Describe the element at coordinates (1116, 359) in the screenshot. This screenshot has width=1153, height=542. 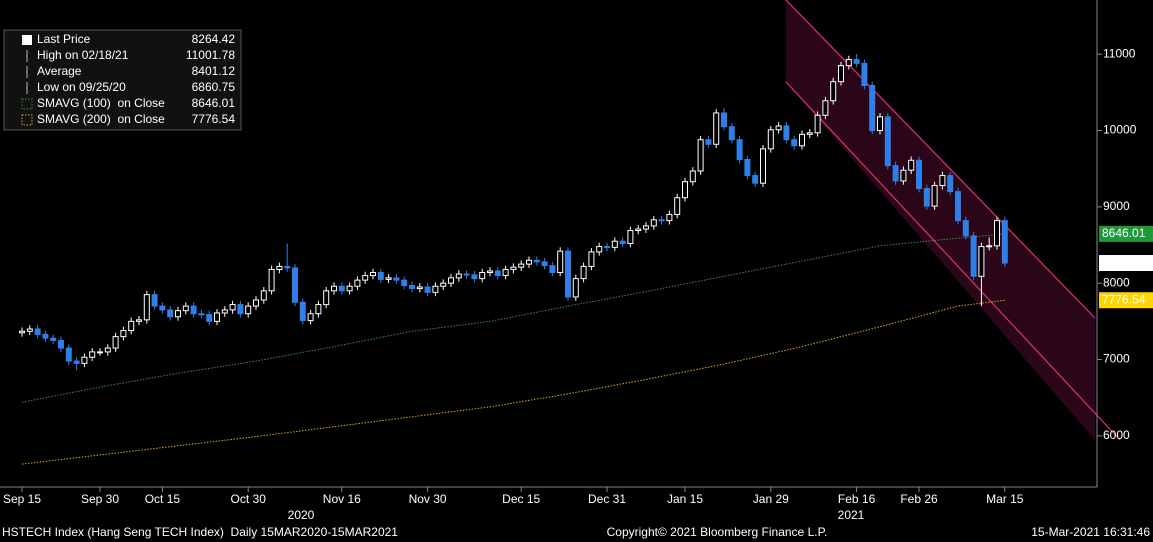
I see `y-tick-label: 7000` at that location.